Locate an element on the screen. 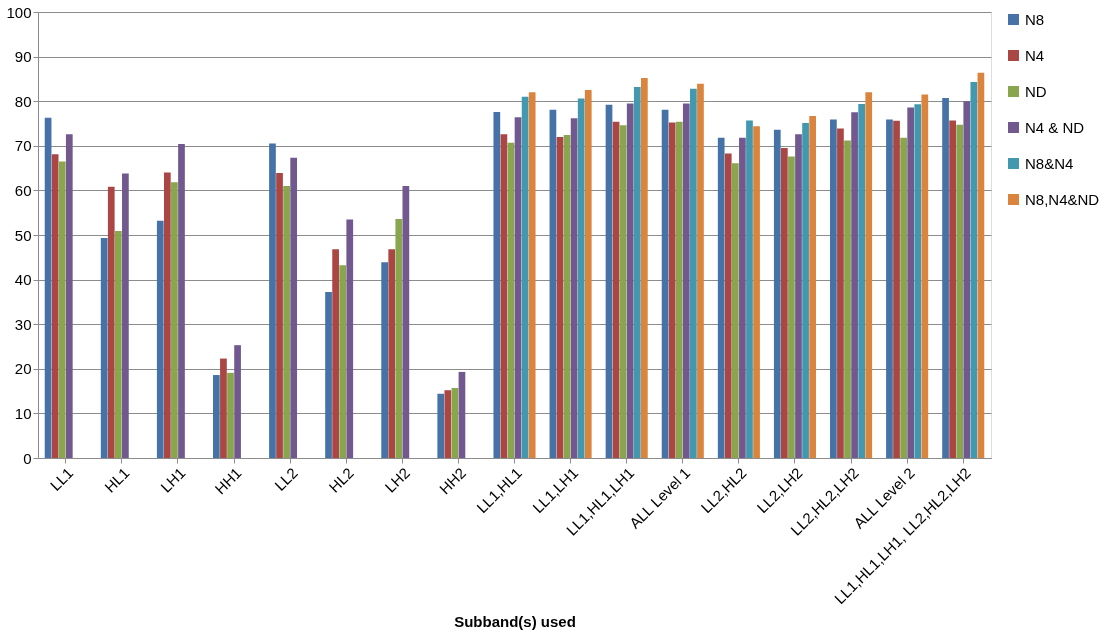  legend-label: N4 & ND is located at coordinates (1055, 127).